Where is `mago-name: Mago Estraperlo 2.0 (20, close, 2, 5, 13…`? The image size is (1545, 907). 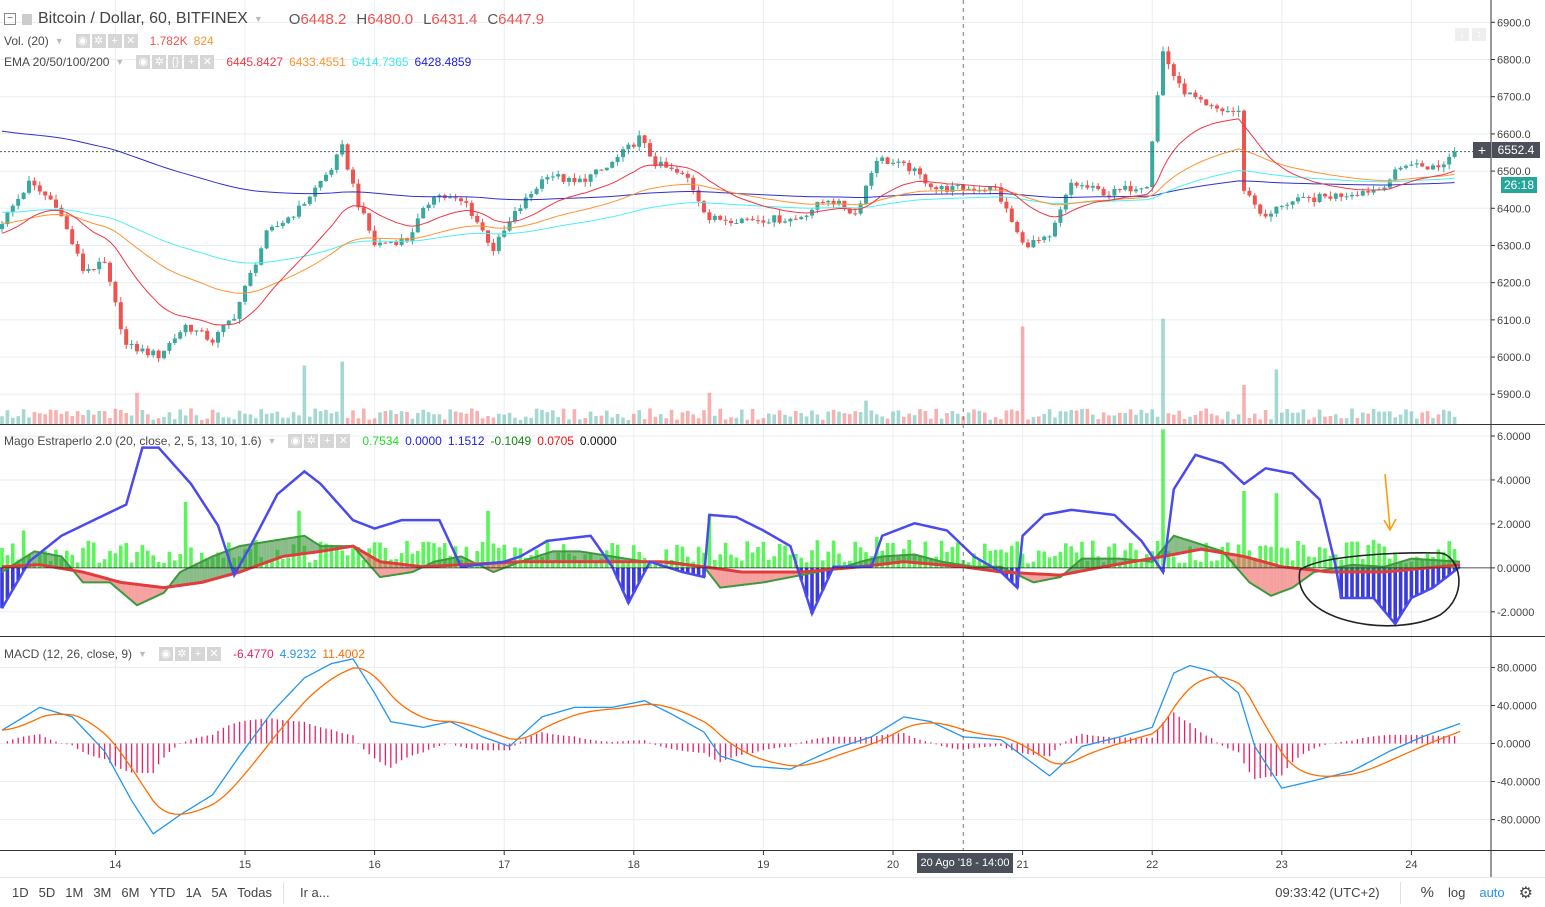
mago-name: Mago Estraperlo 2.0 (20, close, 2, 5, 13… is located at coordinates (133, 441).